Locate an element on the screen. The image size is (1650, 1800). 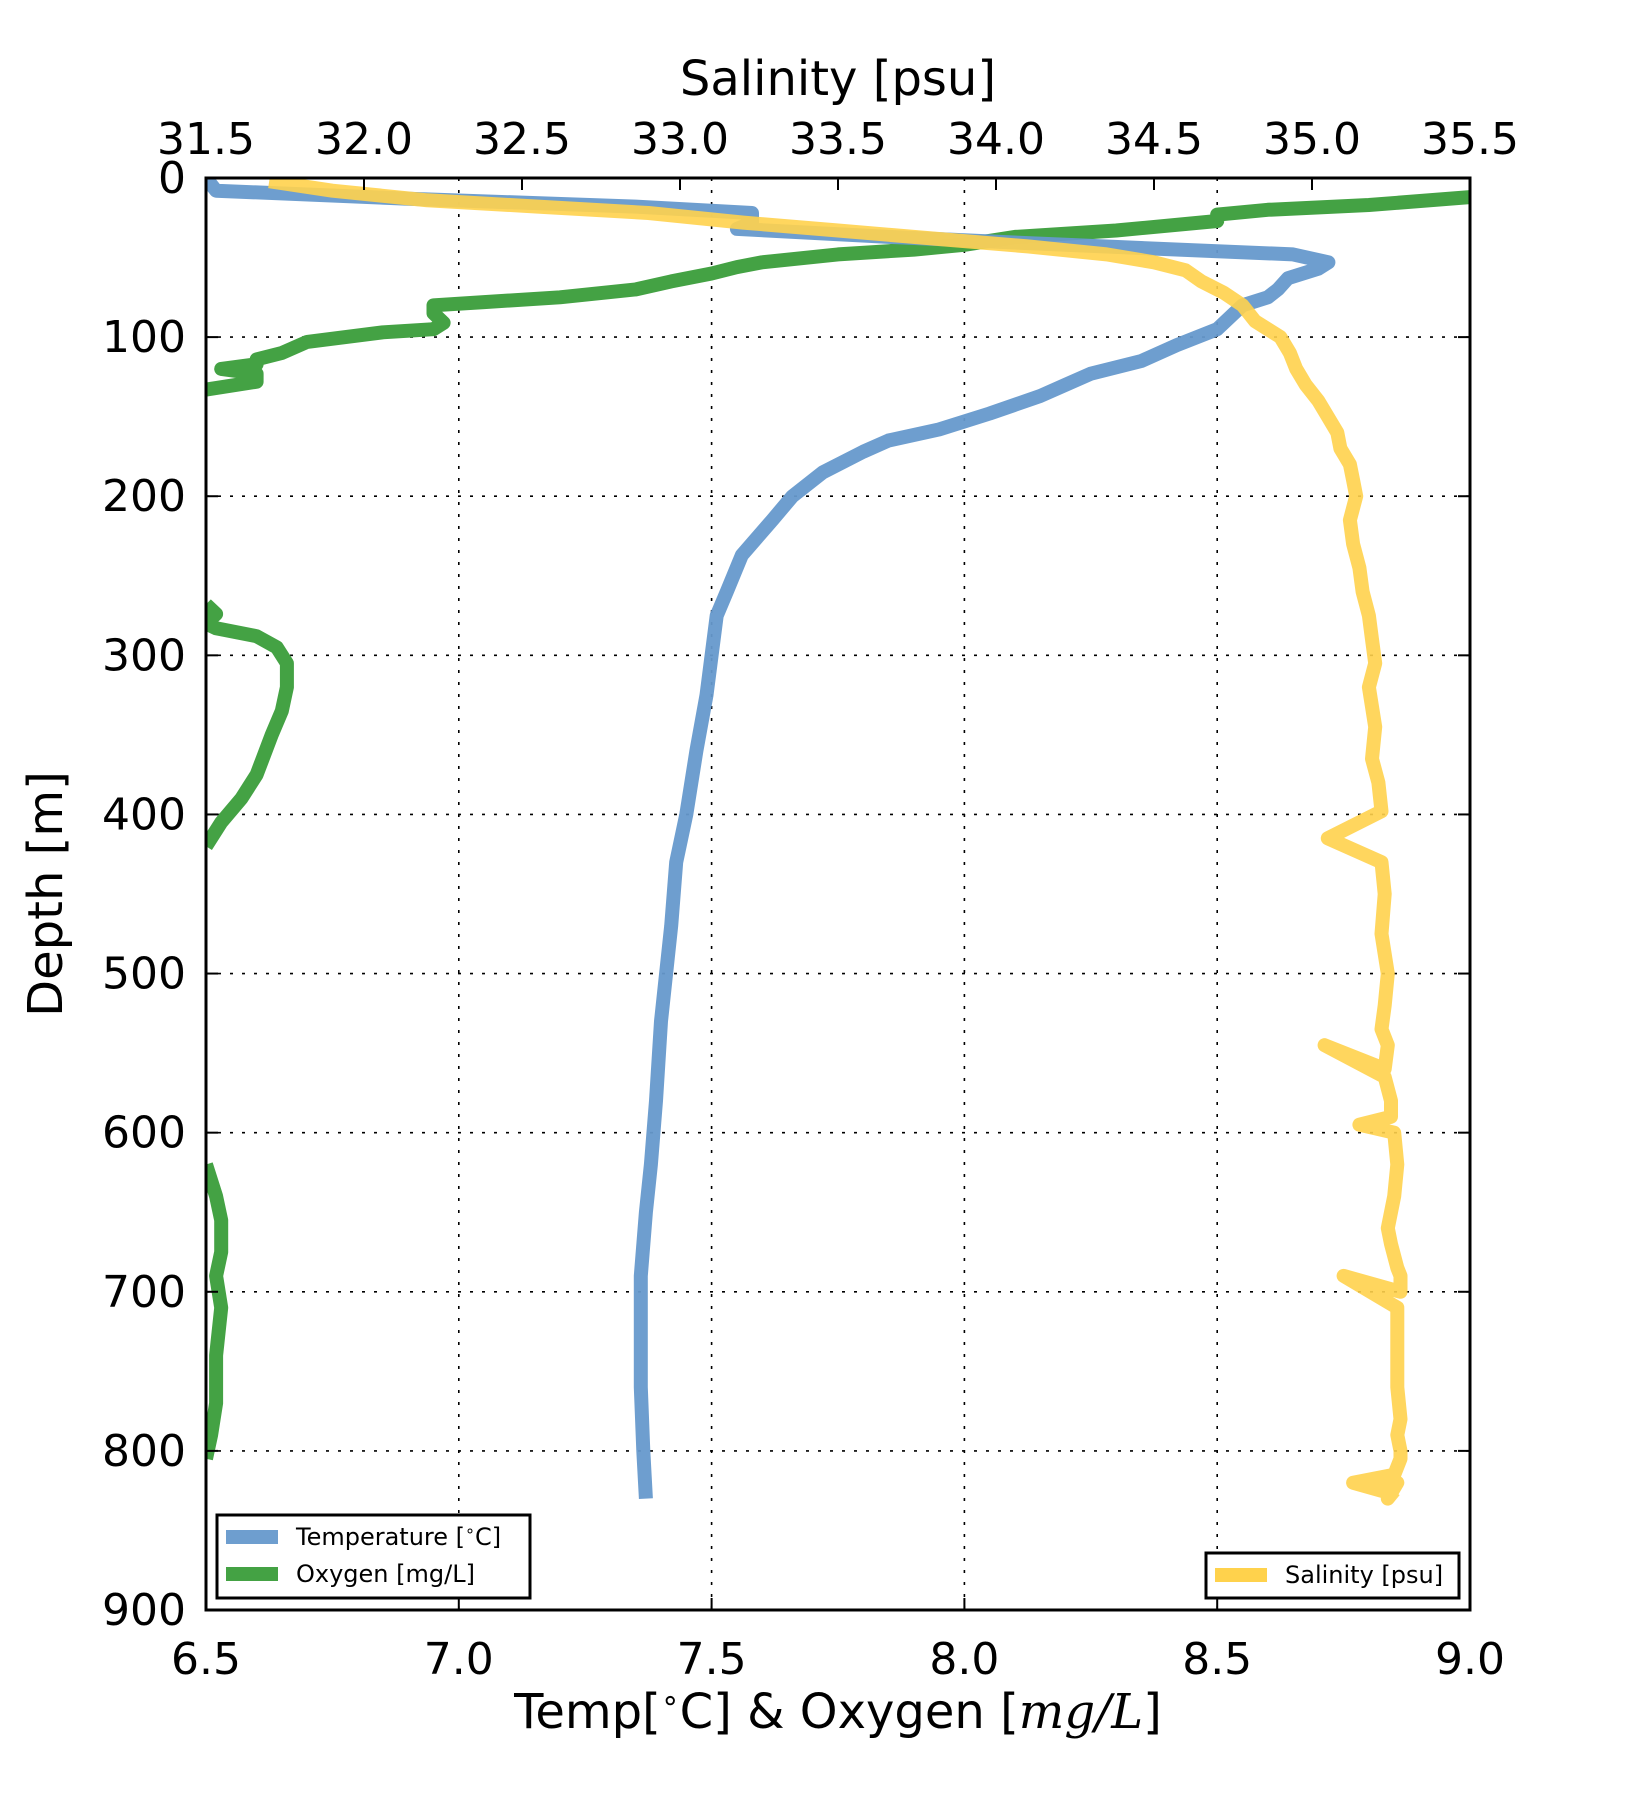
legend-left: Temperature [∘C] Oxygen [mg/L] is located at coordinates (373, 1556).